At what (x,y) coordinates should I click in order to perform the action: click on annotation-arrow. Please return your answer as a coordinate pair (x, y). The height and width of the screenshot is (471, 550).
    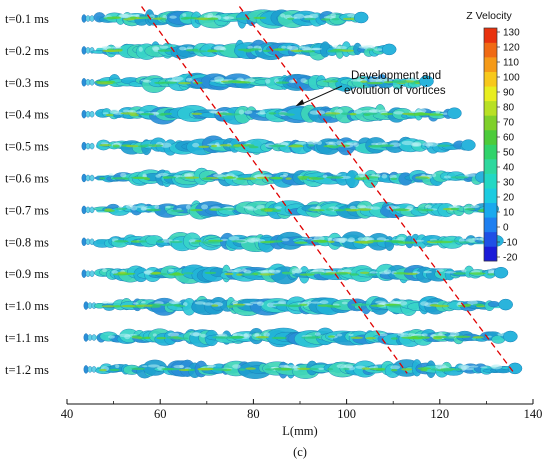
    Looking at the image, I should click on (322, 95).